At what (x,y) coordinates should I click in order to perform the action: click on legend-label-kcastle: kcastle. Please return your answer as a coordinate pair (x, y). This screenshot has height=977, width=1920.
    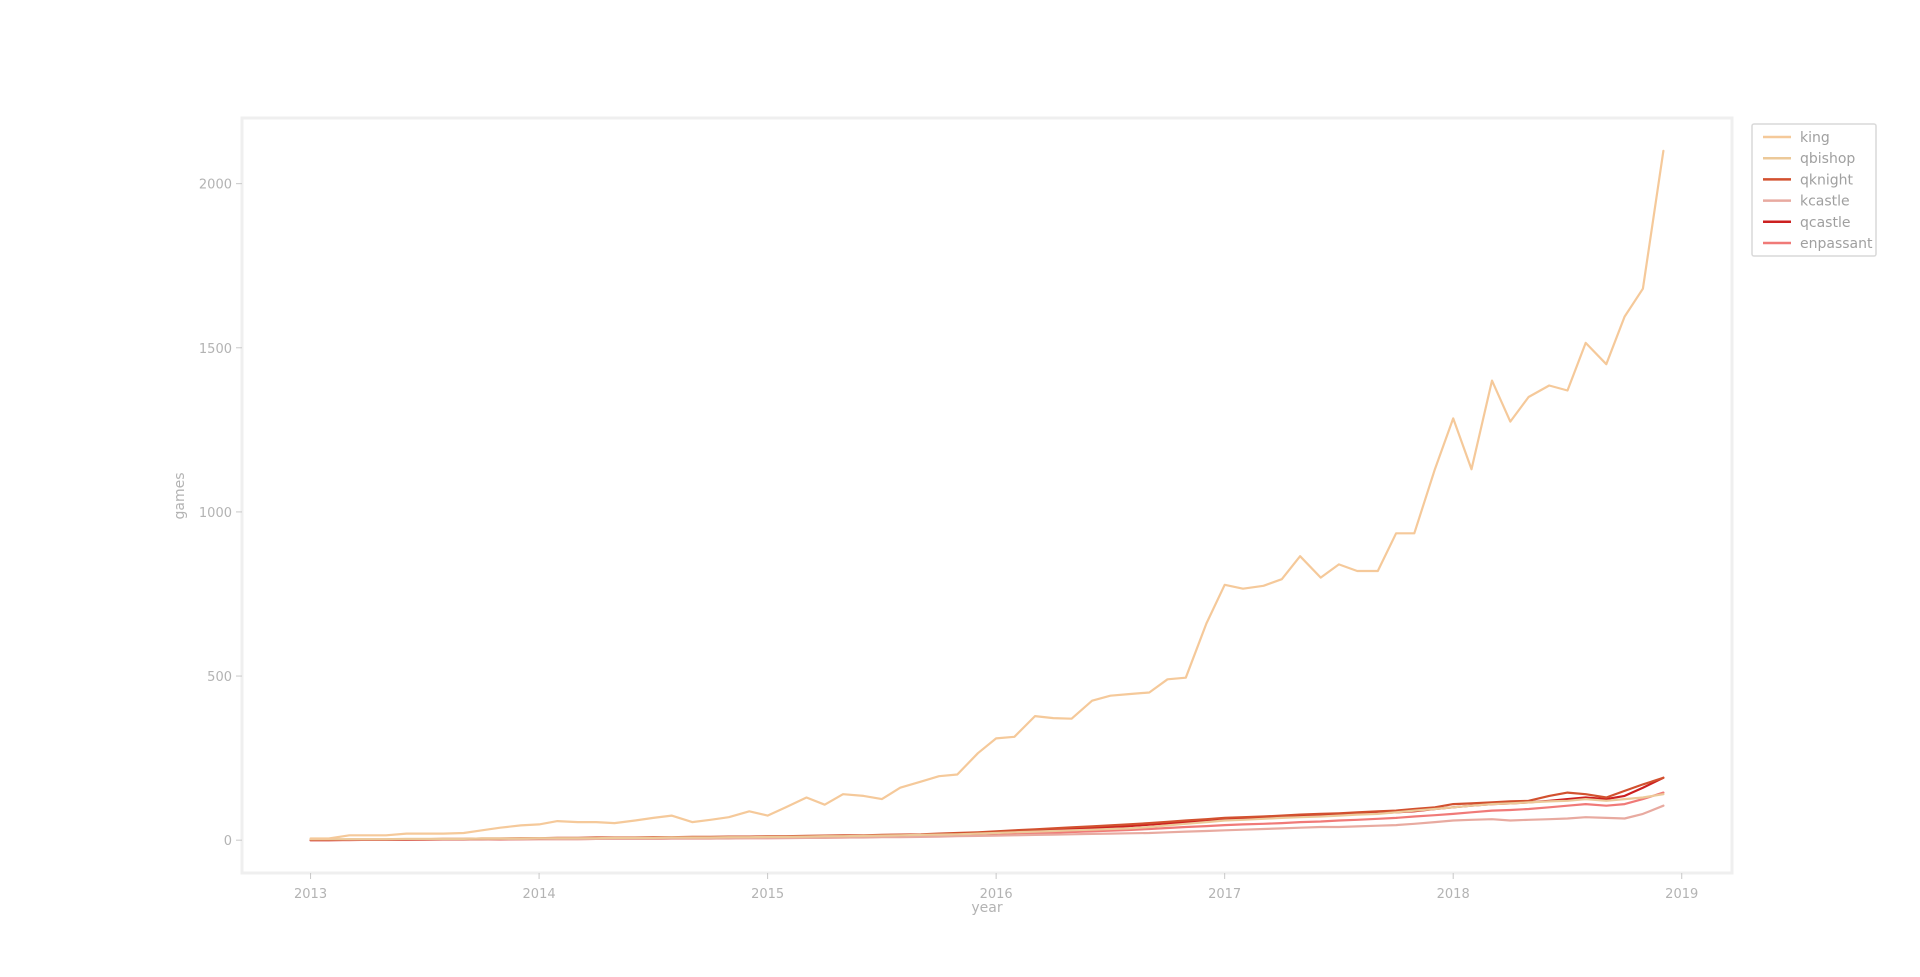
    Looking at the image, I should click on (1825, 202).